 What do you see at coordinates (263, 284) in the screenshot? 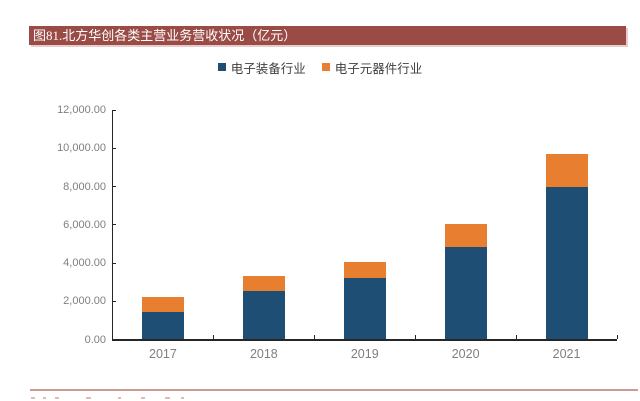
I see `bar-segment-series1-2018` at bounding box center [263, 284].